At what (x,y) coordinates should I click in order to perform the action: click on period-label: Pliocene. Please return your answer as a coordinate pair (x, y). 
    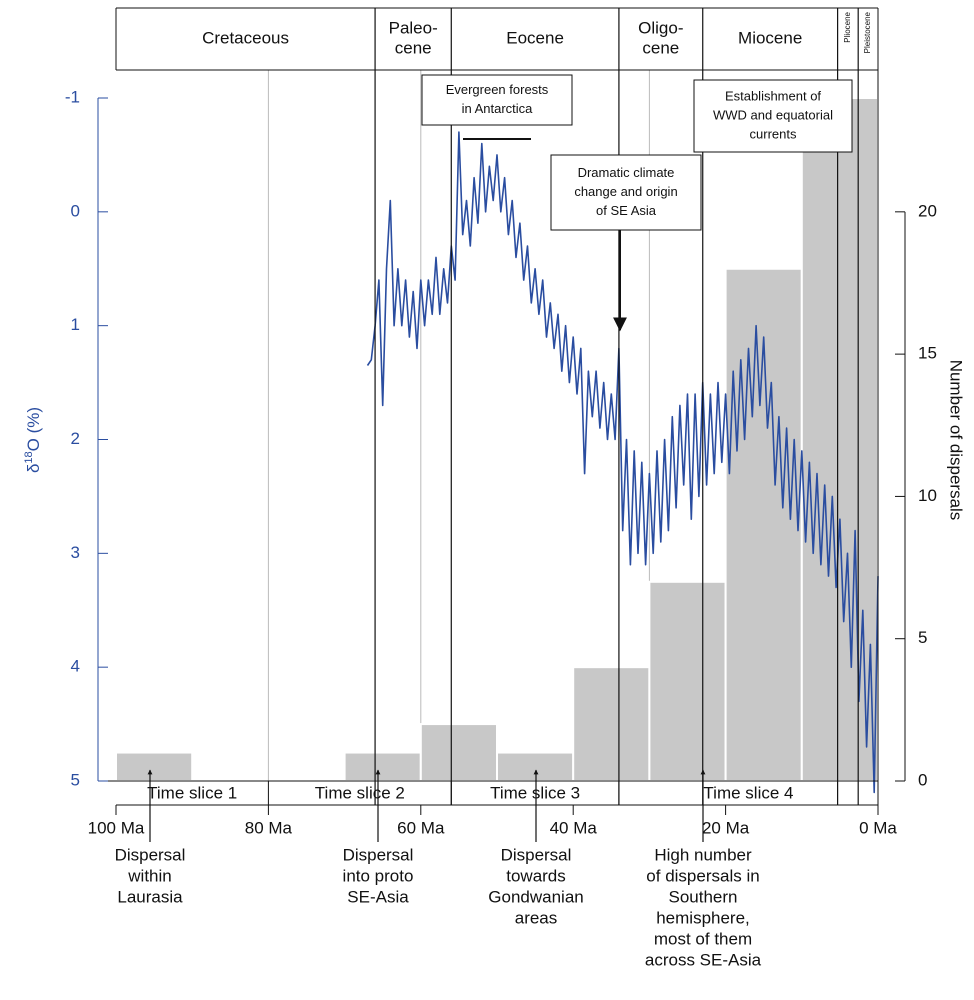
    Looking at the image, I should click on (847, 26).